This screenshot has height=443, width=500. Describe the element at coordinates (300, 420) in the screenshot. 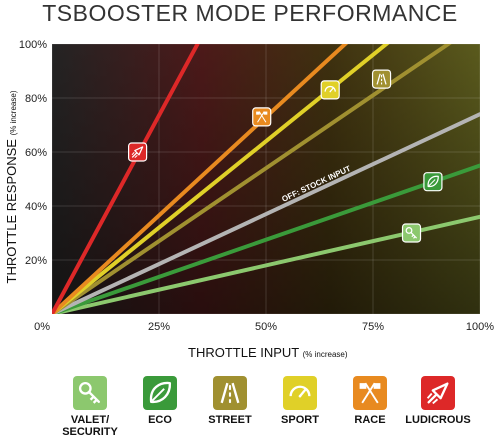

I see `legend-label: SPORT` at that location.